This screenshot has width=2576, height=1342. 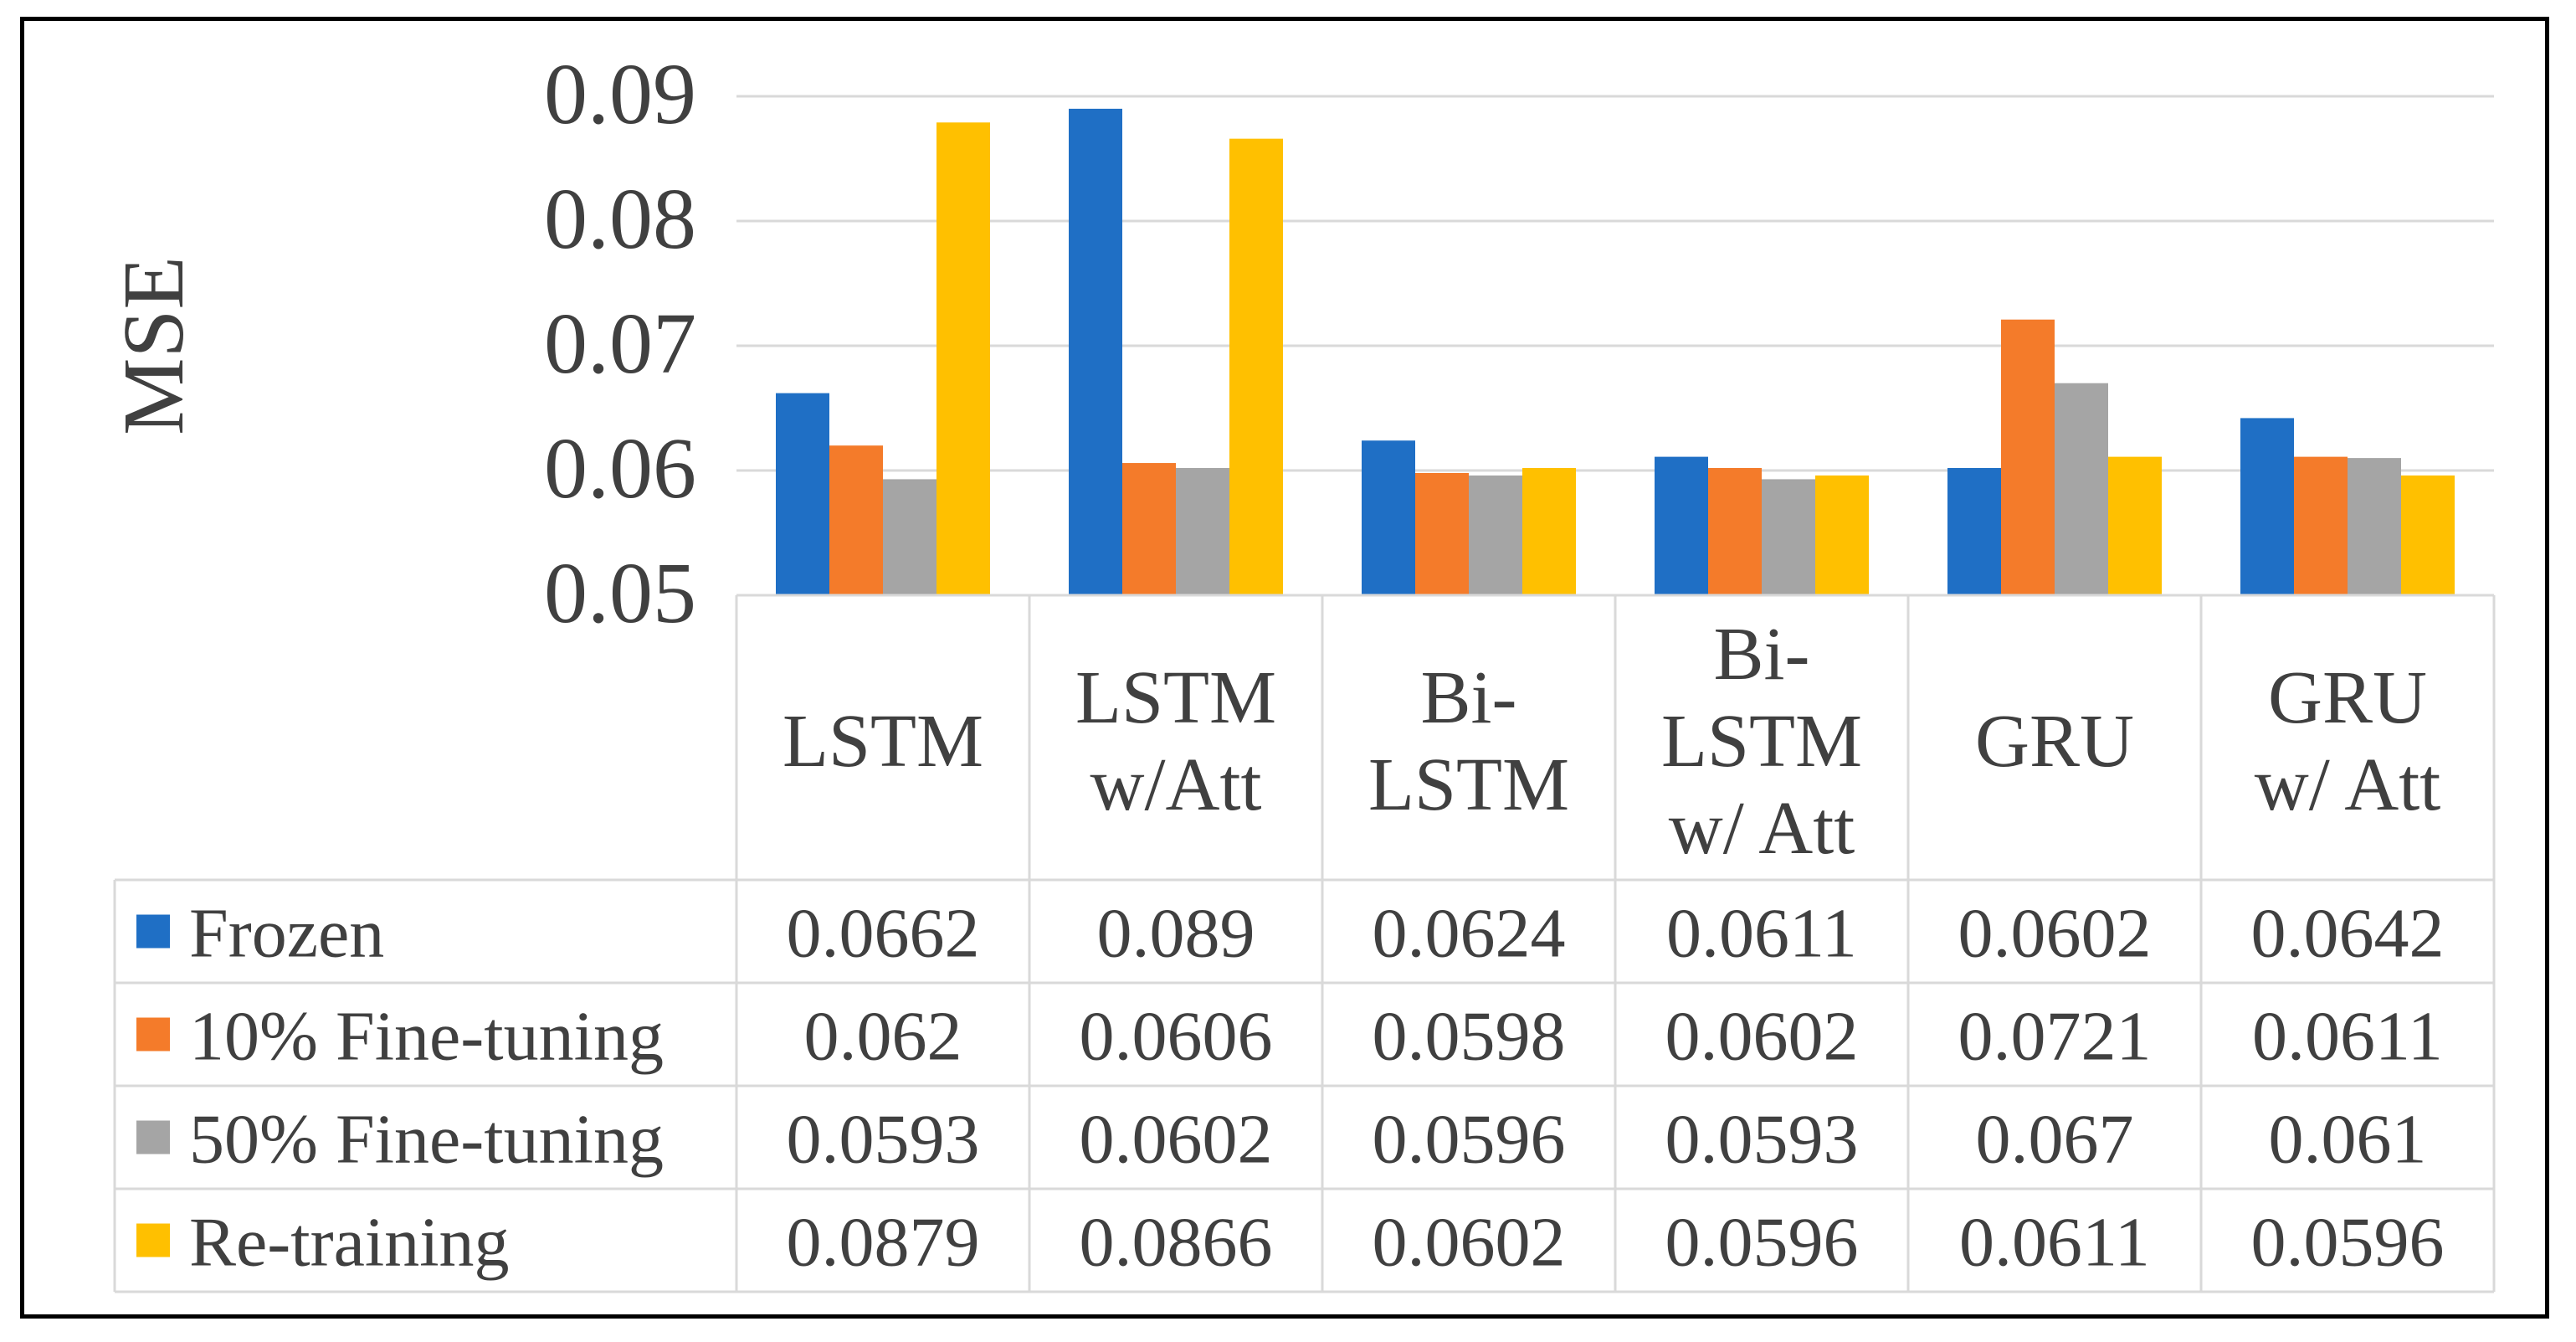 What do you see at coordinates (286, 934) in the screenshot?
I see `legend-label: Frozen` at bounding box center [286, 934].